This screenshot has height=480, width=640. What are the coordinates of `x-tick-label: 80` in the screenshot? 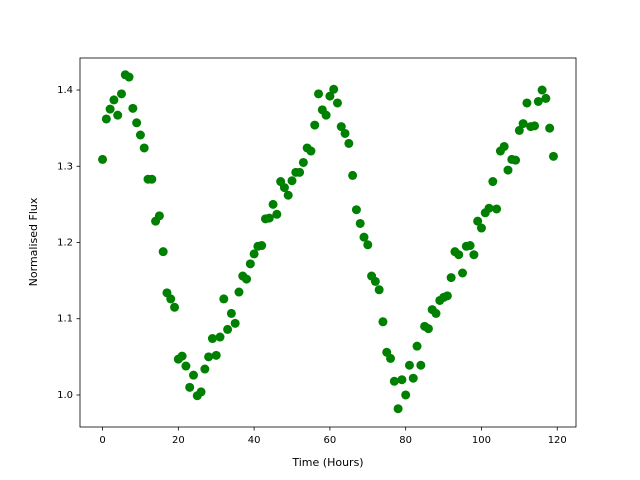 It's located at (405, 440).